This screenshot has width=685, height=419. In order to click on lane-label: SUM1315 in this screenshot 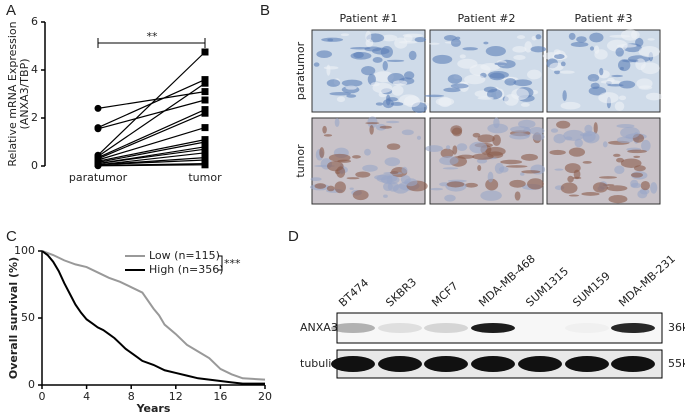, I will do `click(547, 287)`.